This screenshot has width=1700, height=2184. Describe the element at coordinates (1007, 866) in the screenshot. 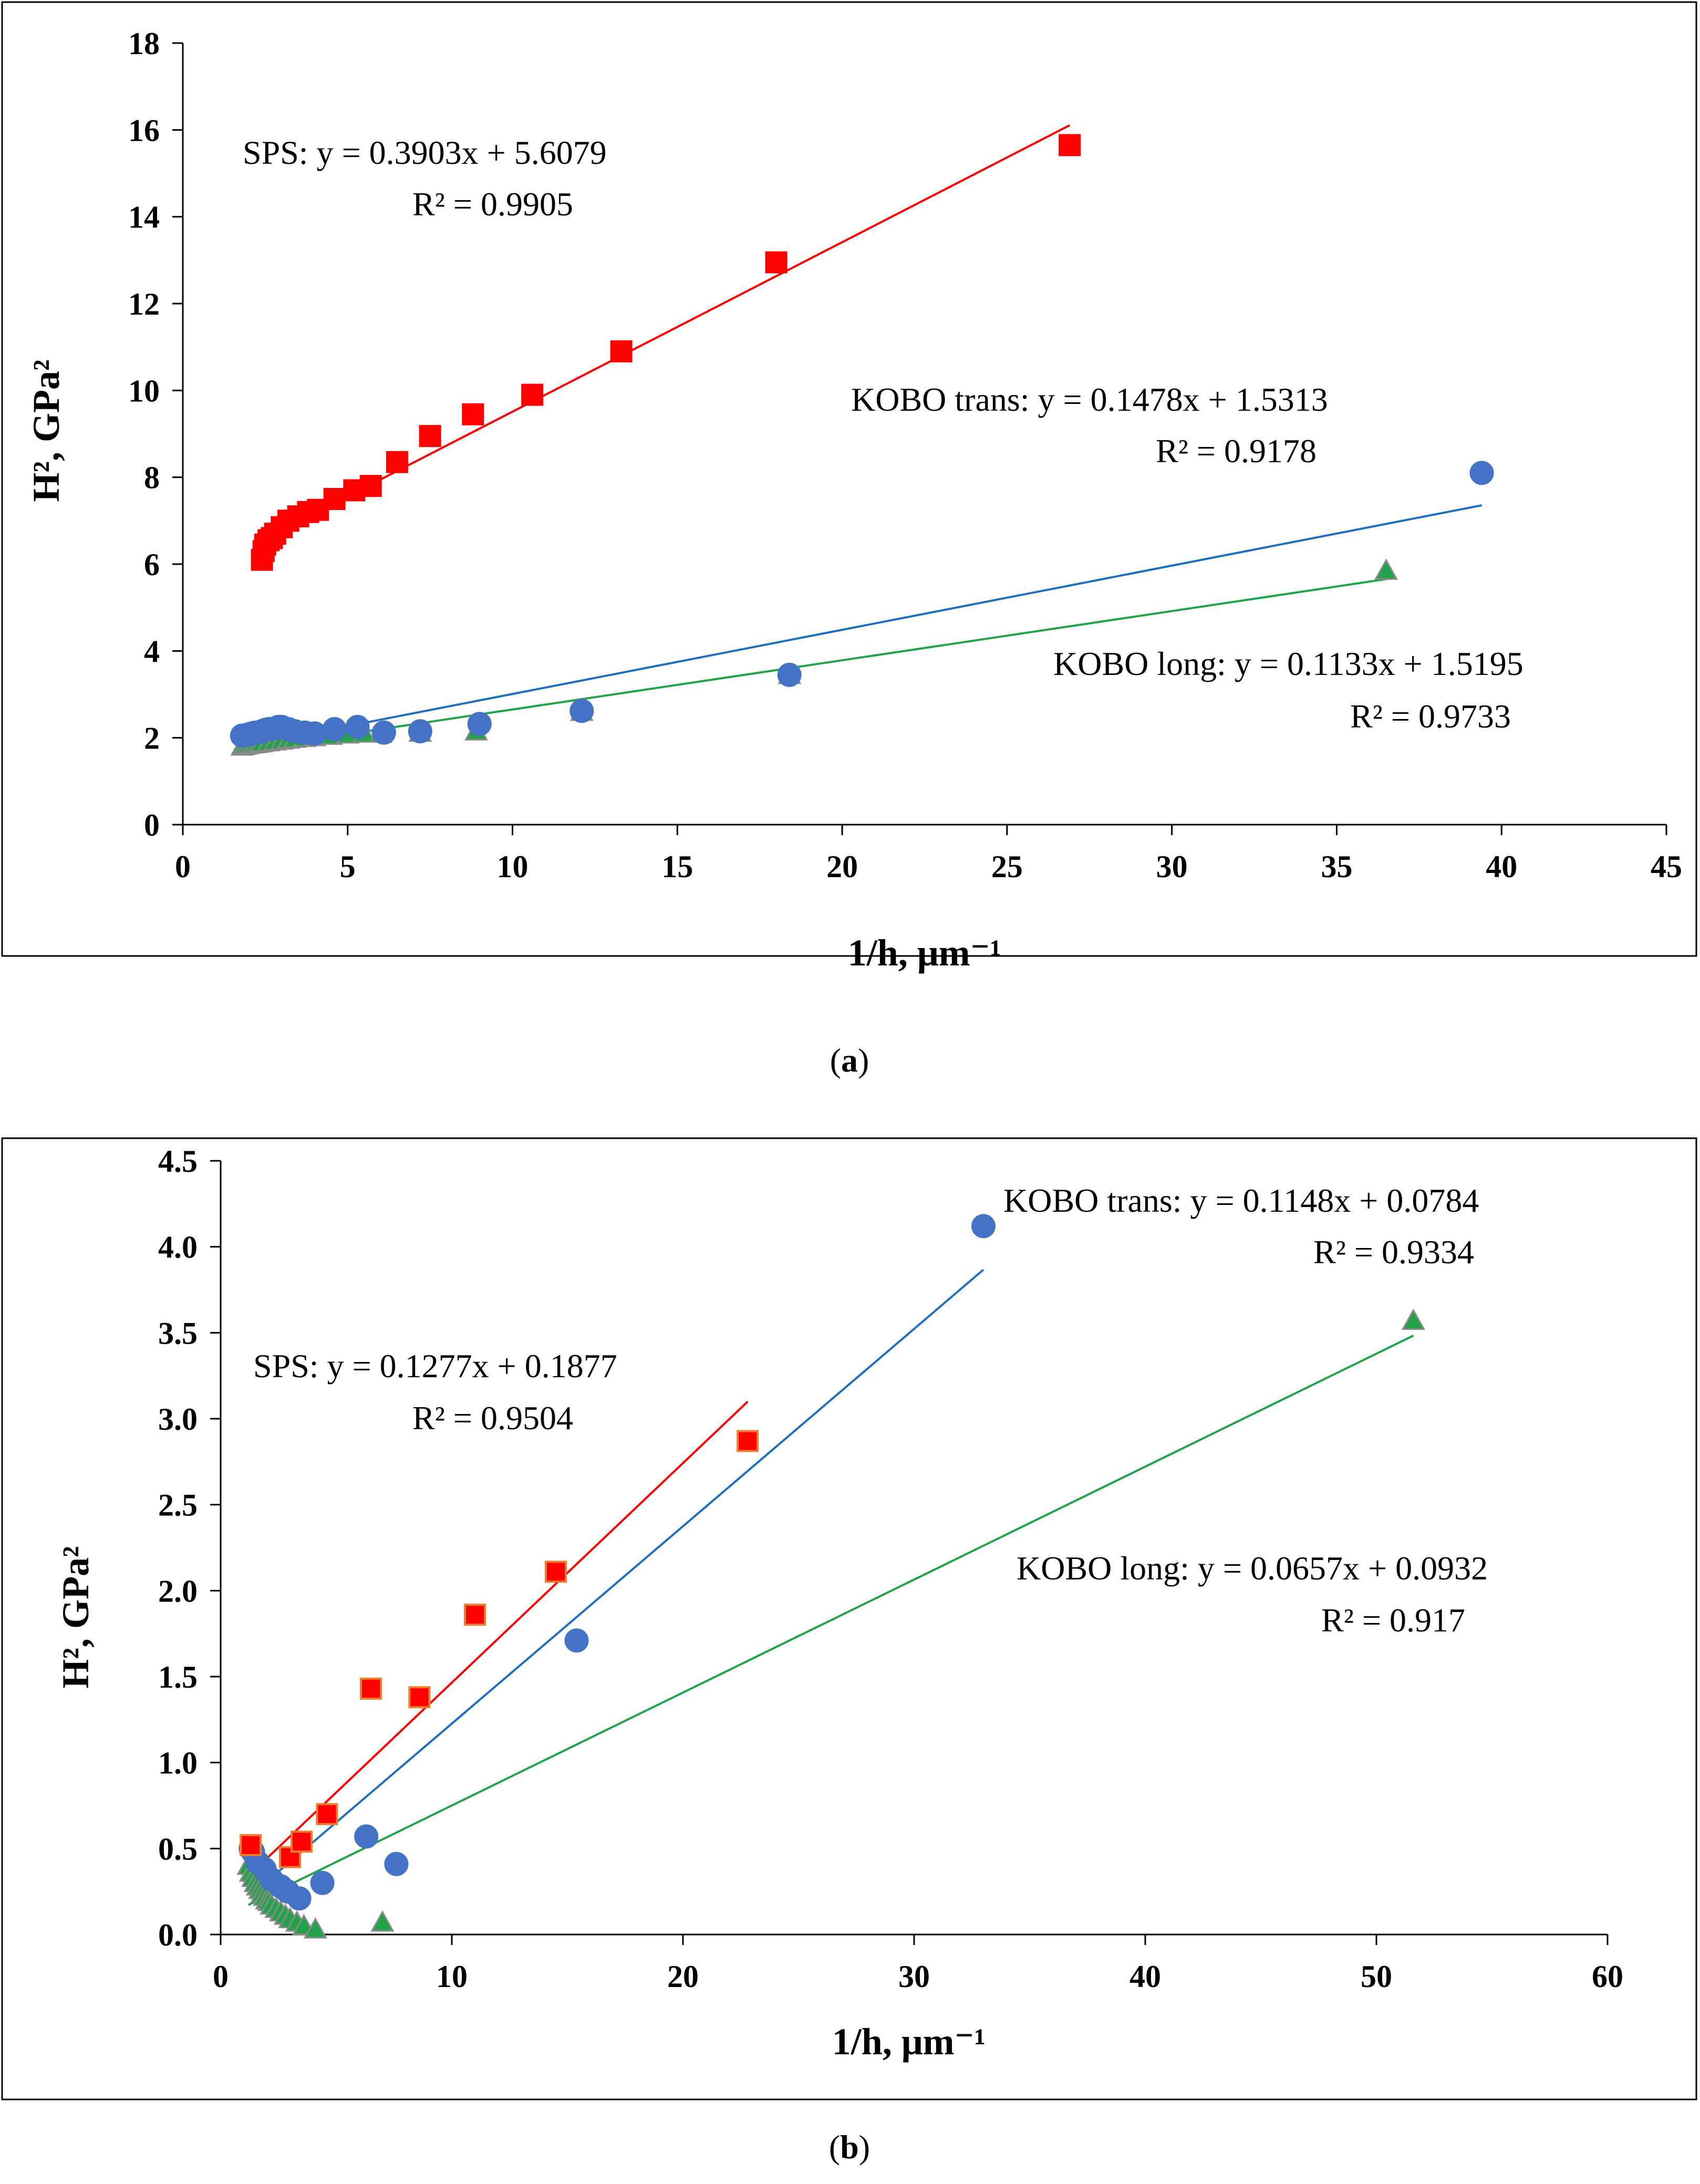

I see `chart-a-x-tick-label: 25` at that location.